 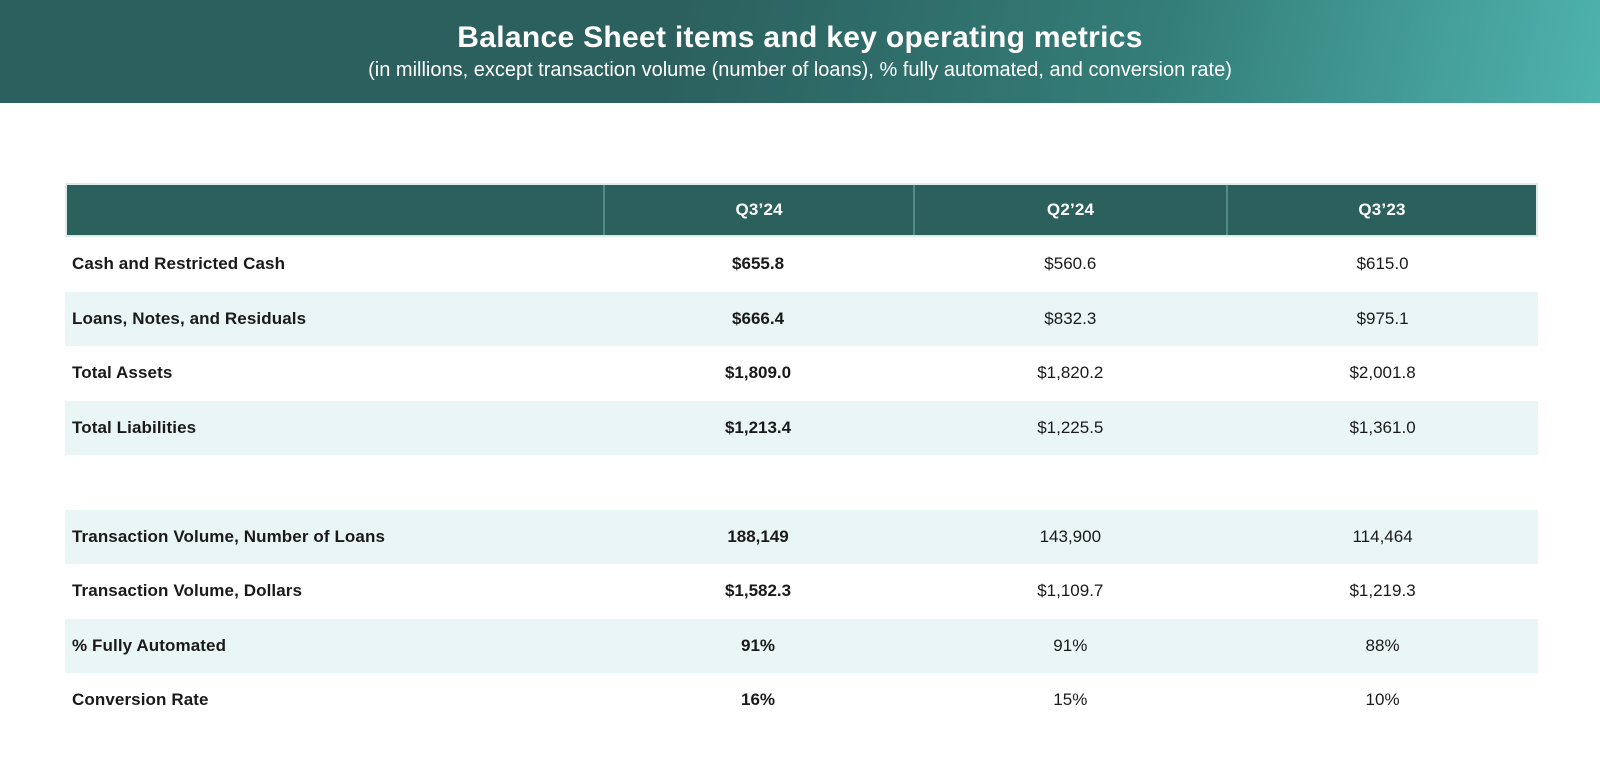 I want to click on cell-q2-24: 91%, so click(x=1070, y=645).